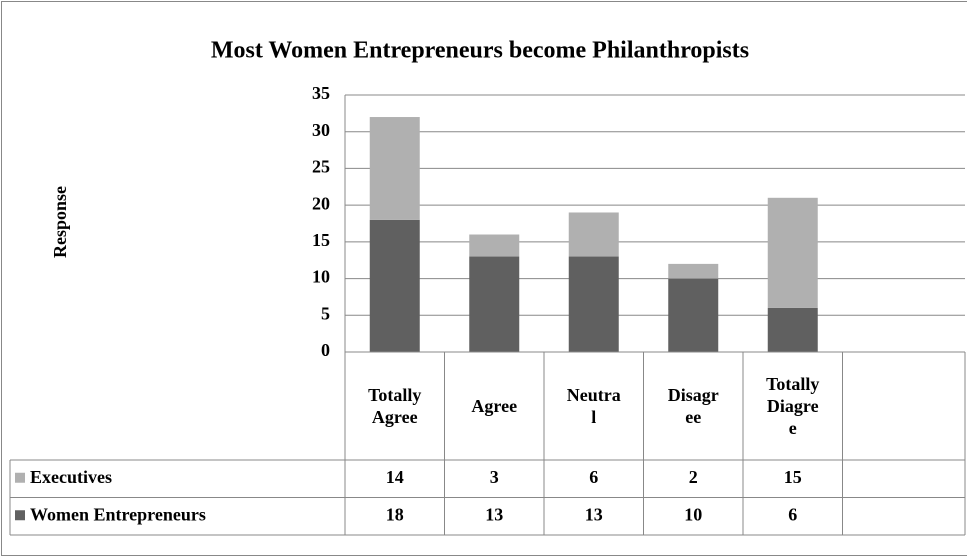  What do you see at coordinates (71, 477) in the screenshot?
I see `legend-label: Executives` at bounding box center [71, 477].